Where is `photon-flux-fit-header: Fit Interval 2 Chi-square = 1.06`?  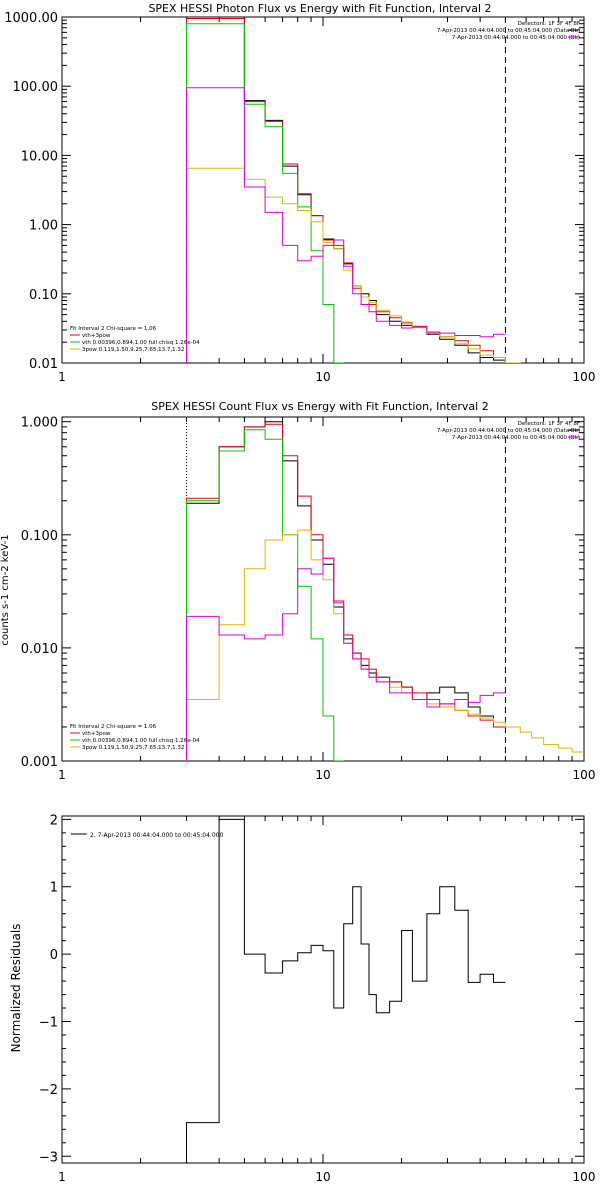 photon-flux-fit-header: Fit Interval 2 Chi-square = 1.06 is located at coordinates (113, 329).